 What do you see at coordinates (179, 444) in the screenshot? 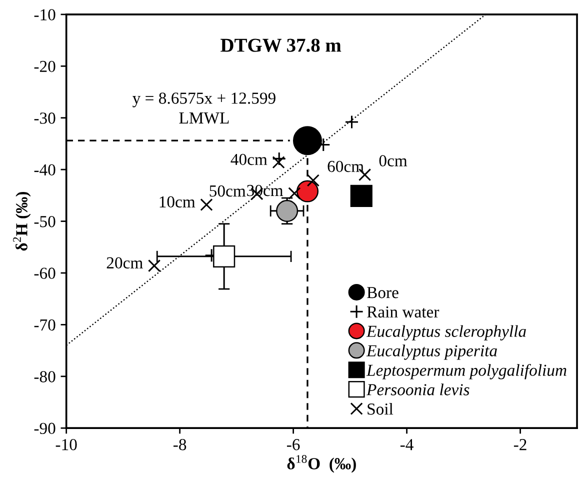
I see `x-tick-label: -8` at bounding box center [179, 444].